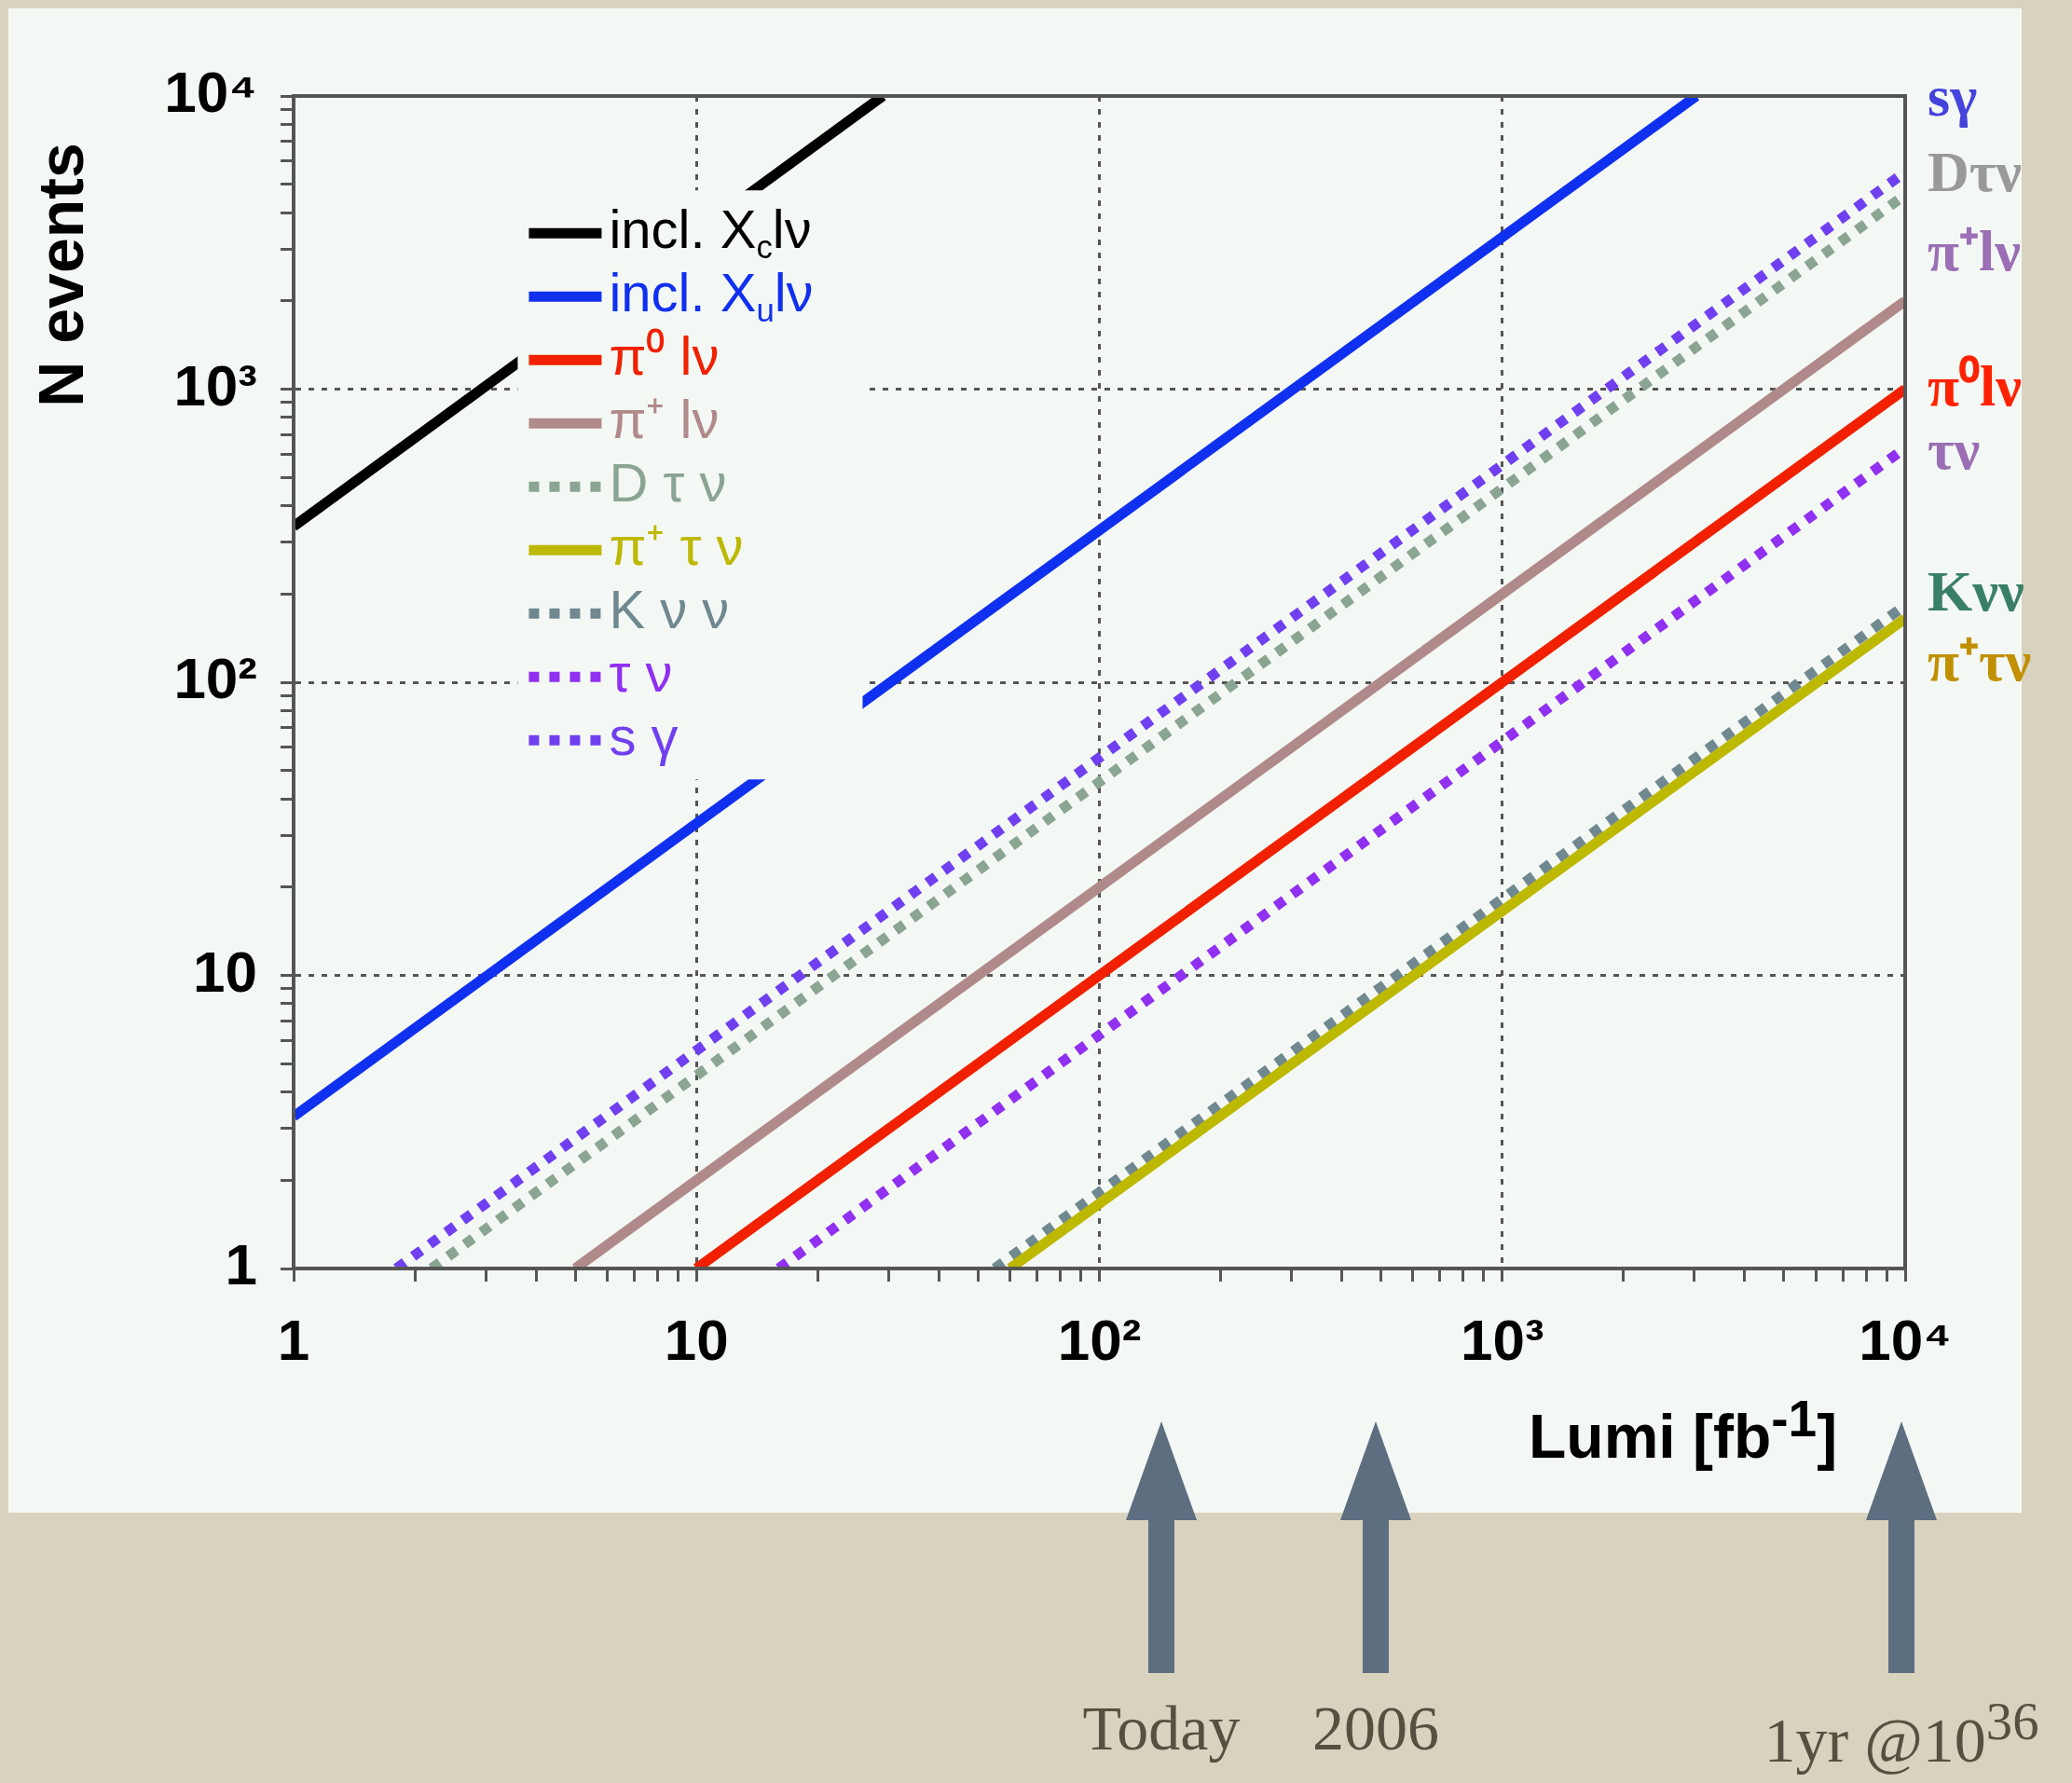  I want to click on text: sγ, so click(1953, 96).